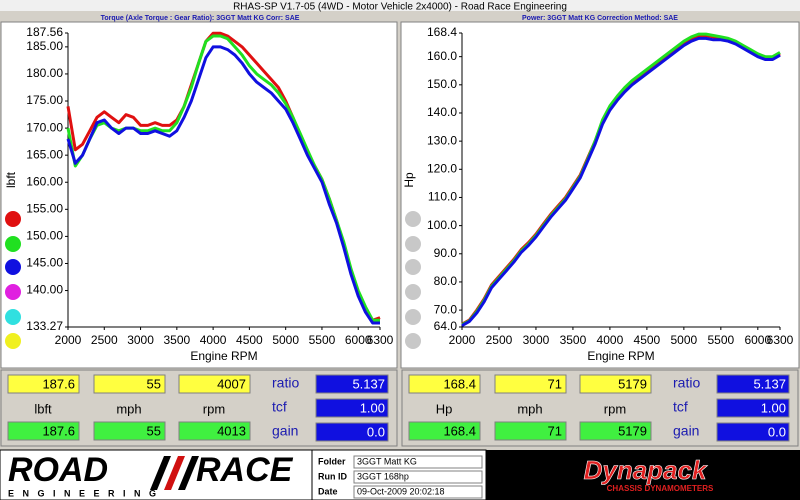 This screenshot has height=500, width=800. Describe the element at coordinates (555, 430) in the screenshot. I see `cursor-value: 71` at that location.